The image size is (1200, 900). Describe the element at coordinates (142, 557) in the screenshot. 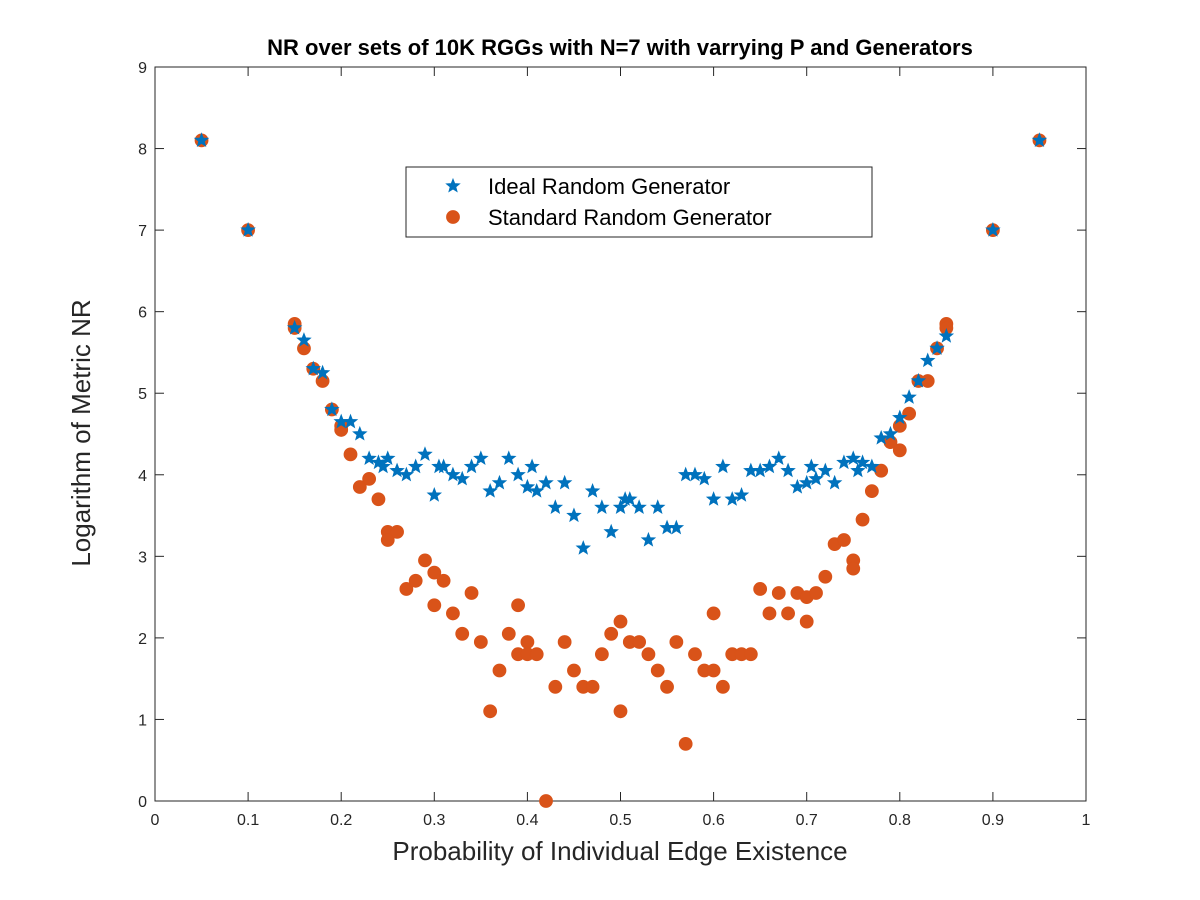

I see `y-tick-label: 3` at that location.